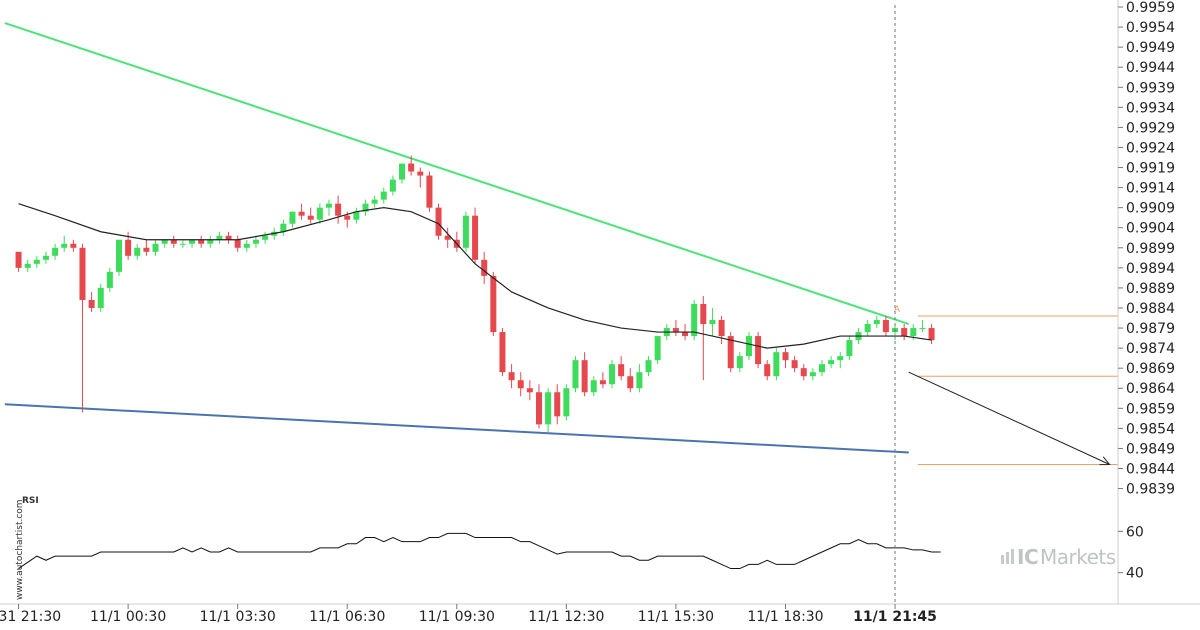 The width and height of the screenshot is (1200, 630). Describe the element at coordinates (1150, 329) in the screenshot. I see `y-tick-label: 0.9879` at that location.